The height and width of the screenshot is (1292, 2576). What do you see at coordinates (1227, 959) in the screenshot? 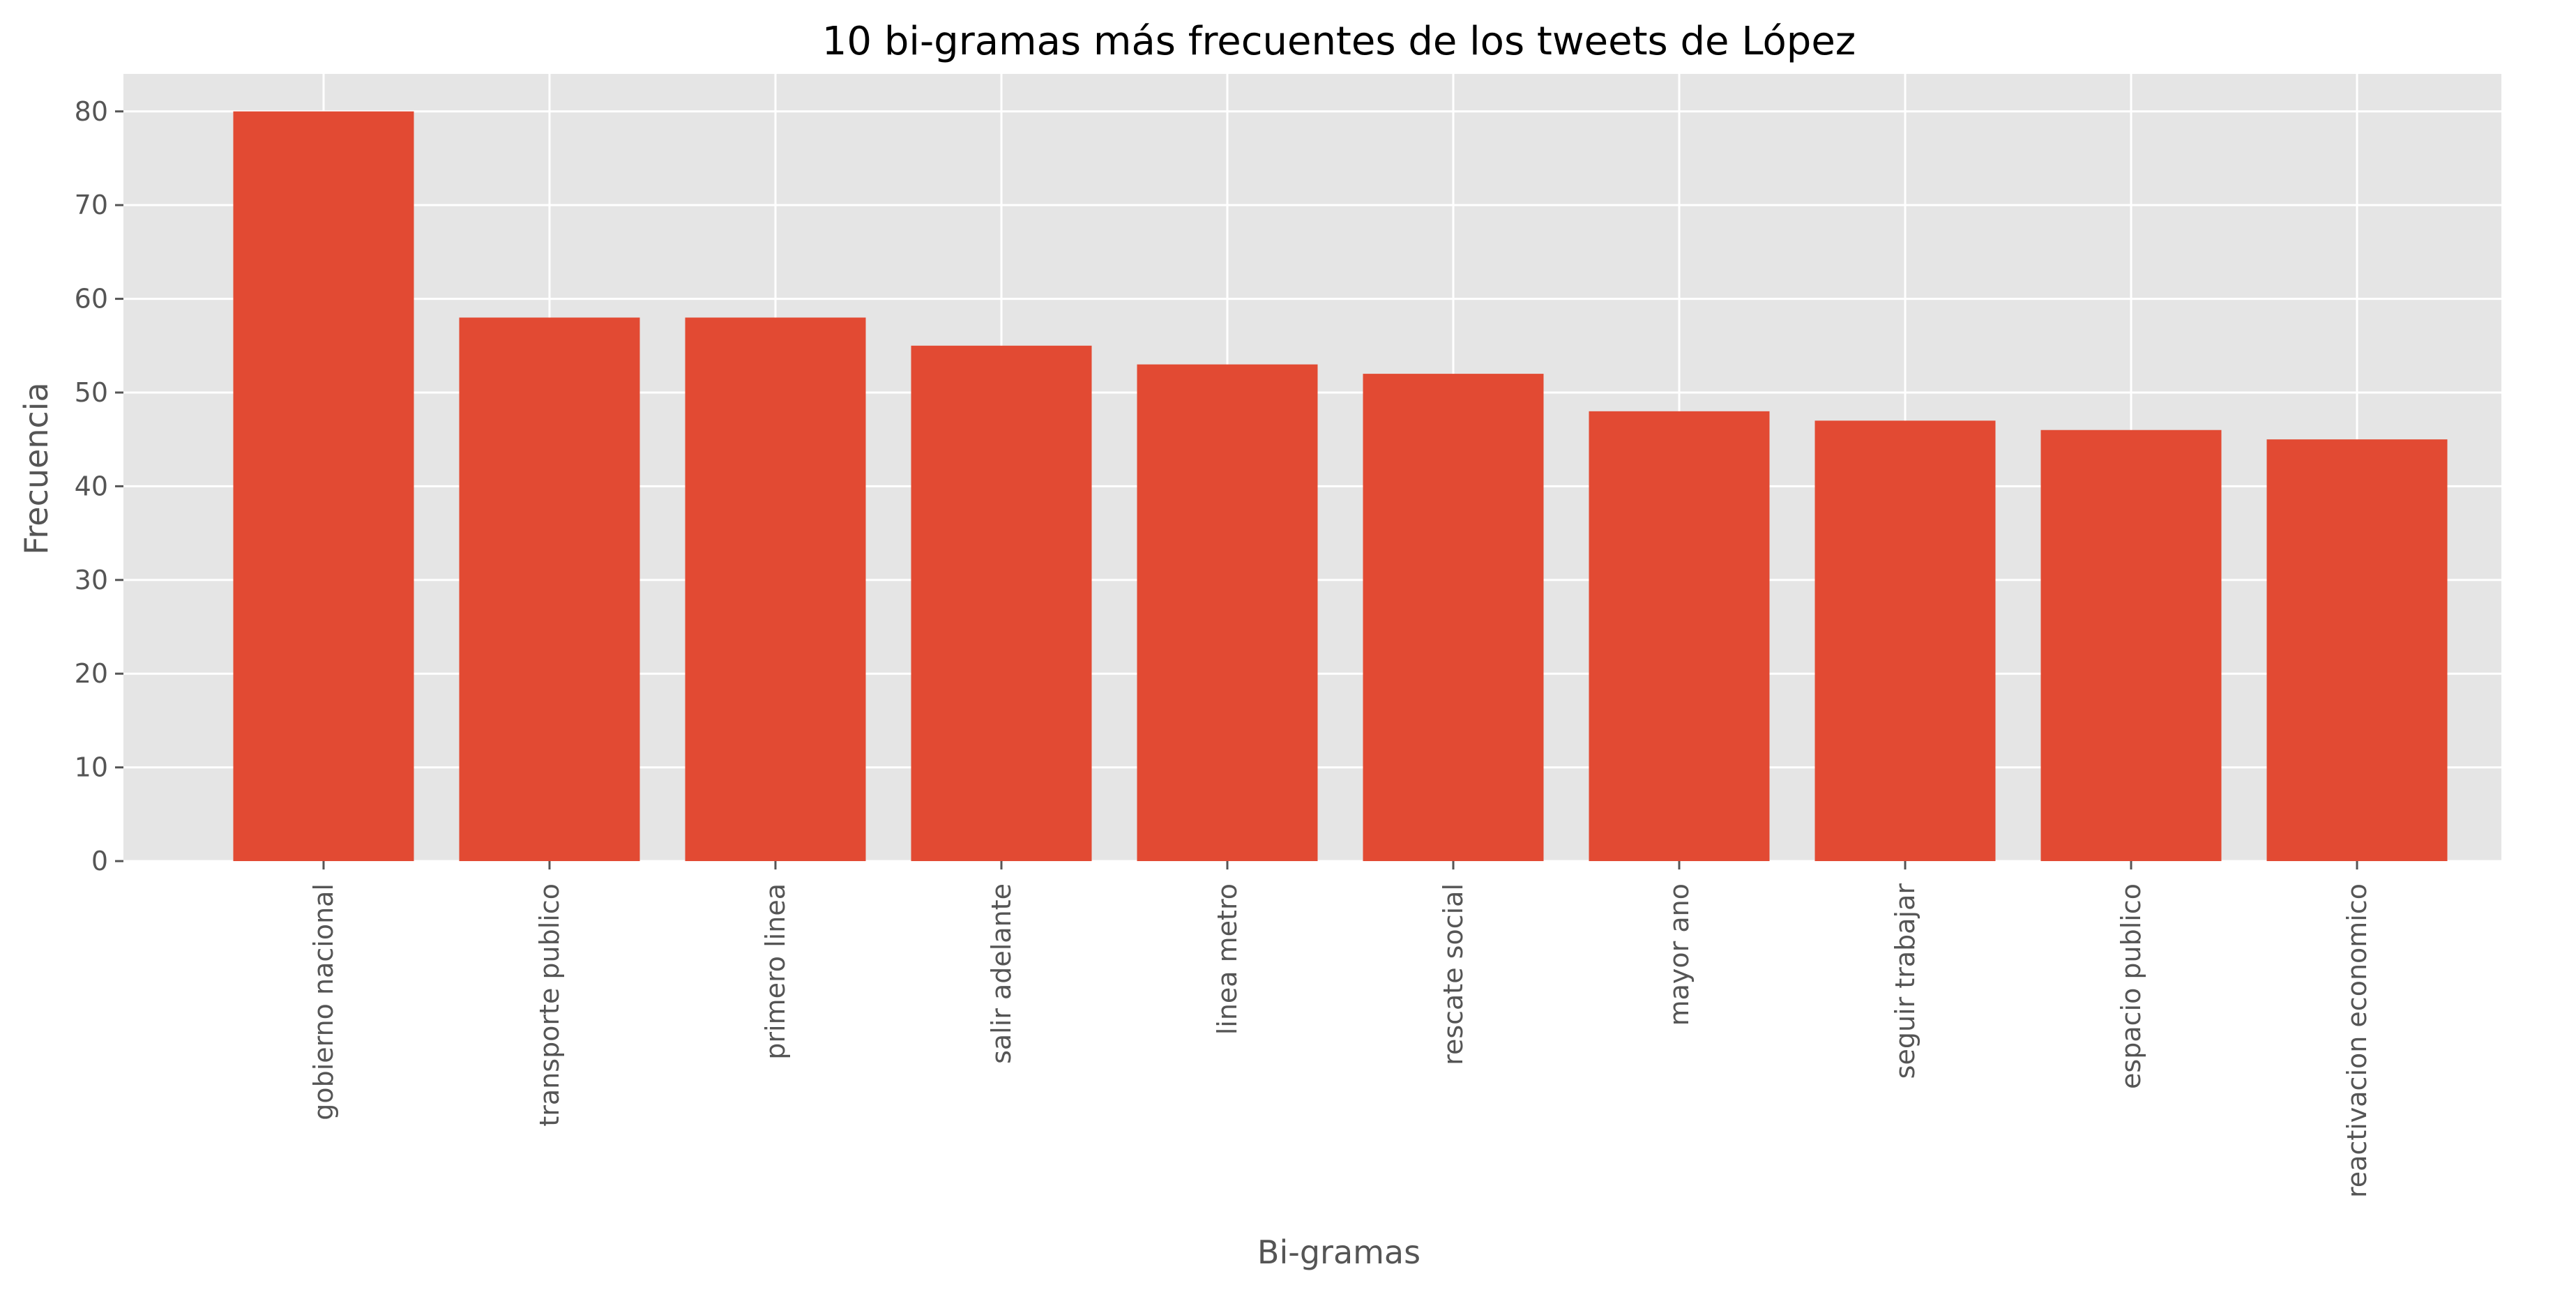
I see `x-tick-label: linea metro` at bounding box center [1227, 959].